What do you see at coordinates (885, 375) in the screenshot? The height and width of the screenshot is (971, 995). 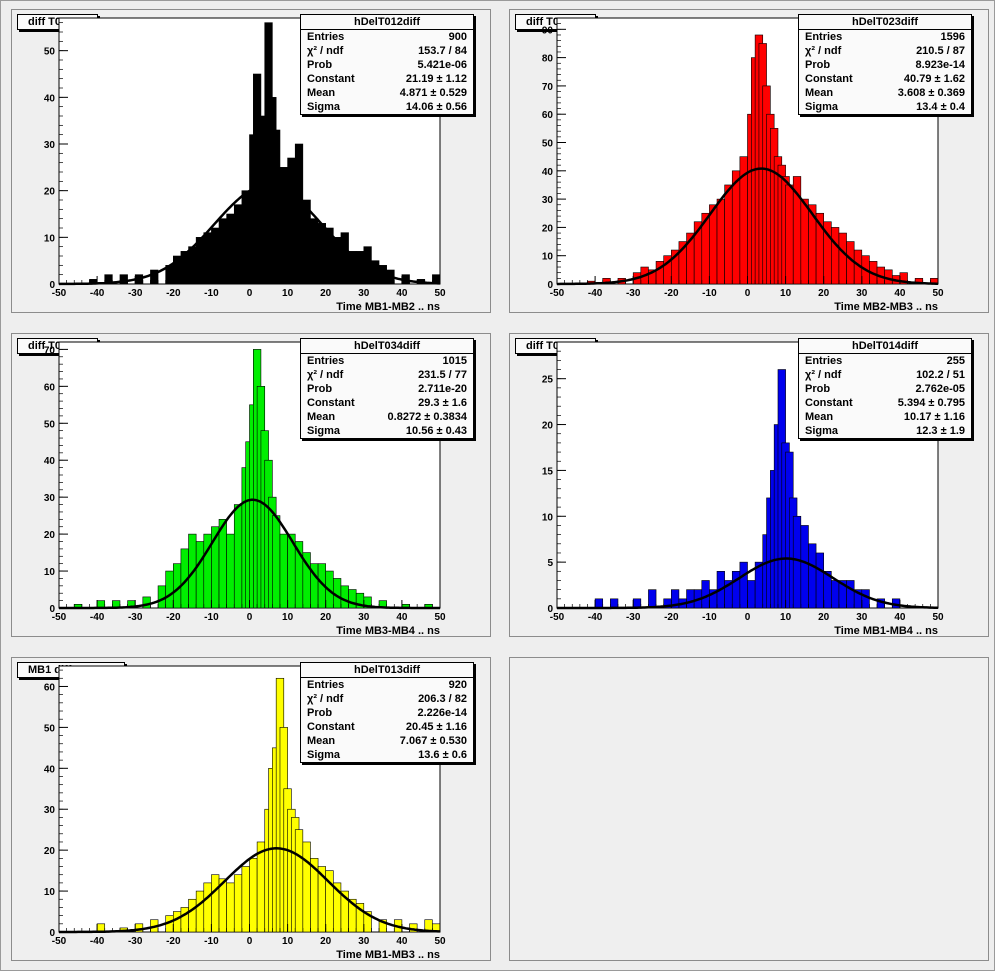 I see `stats-row: χ² / ndf 102.2 / 51` at bounding box center [885, 375].